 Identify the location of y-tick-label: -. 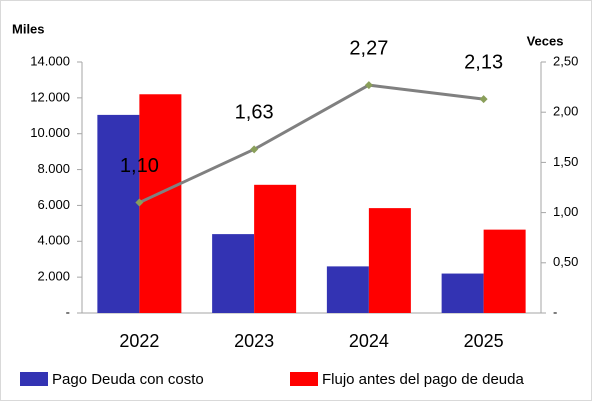
(68, 311).